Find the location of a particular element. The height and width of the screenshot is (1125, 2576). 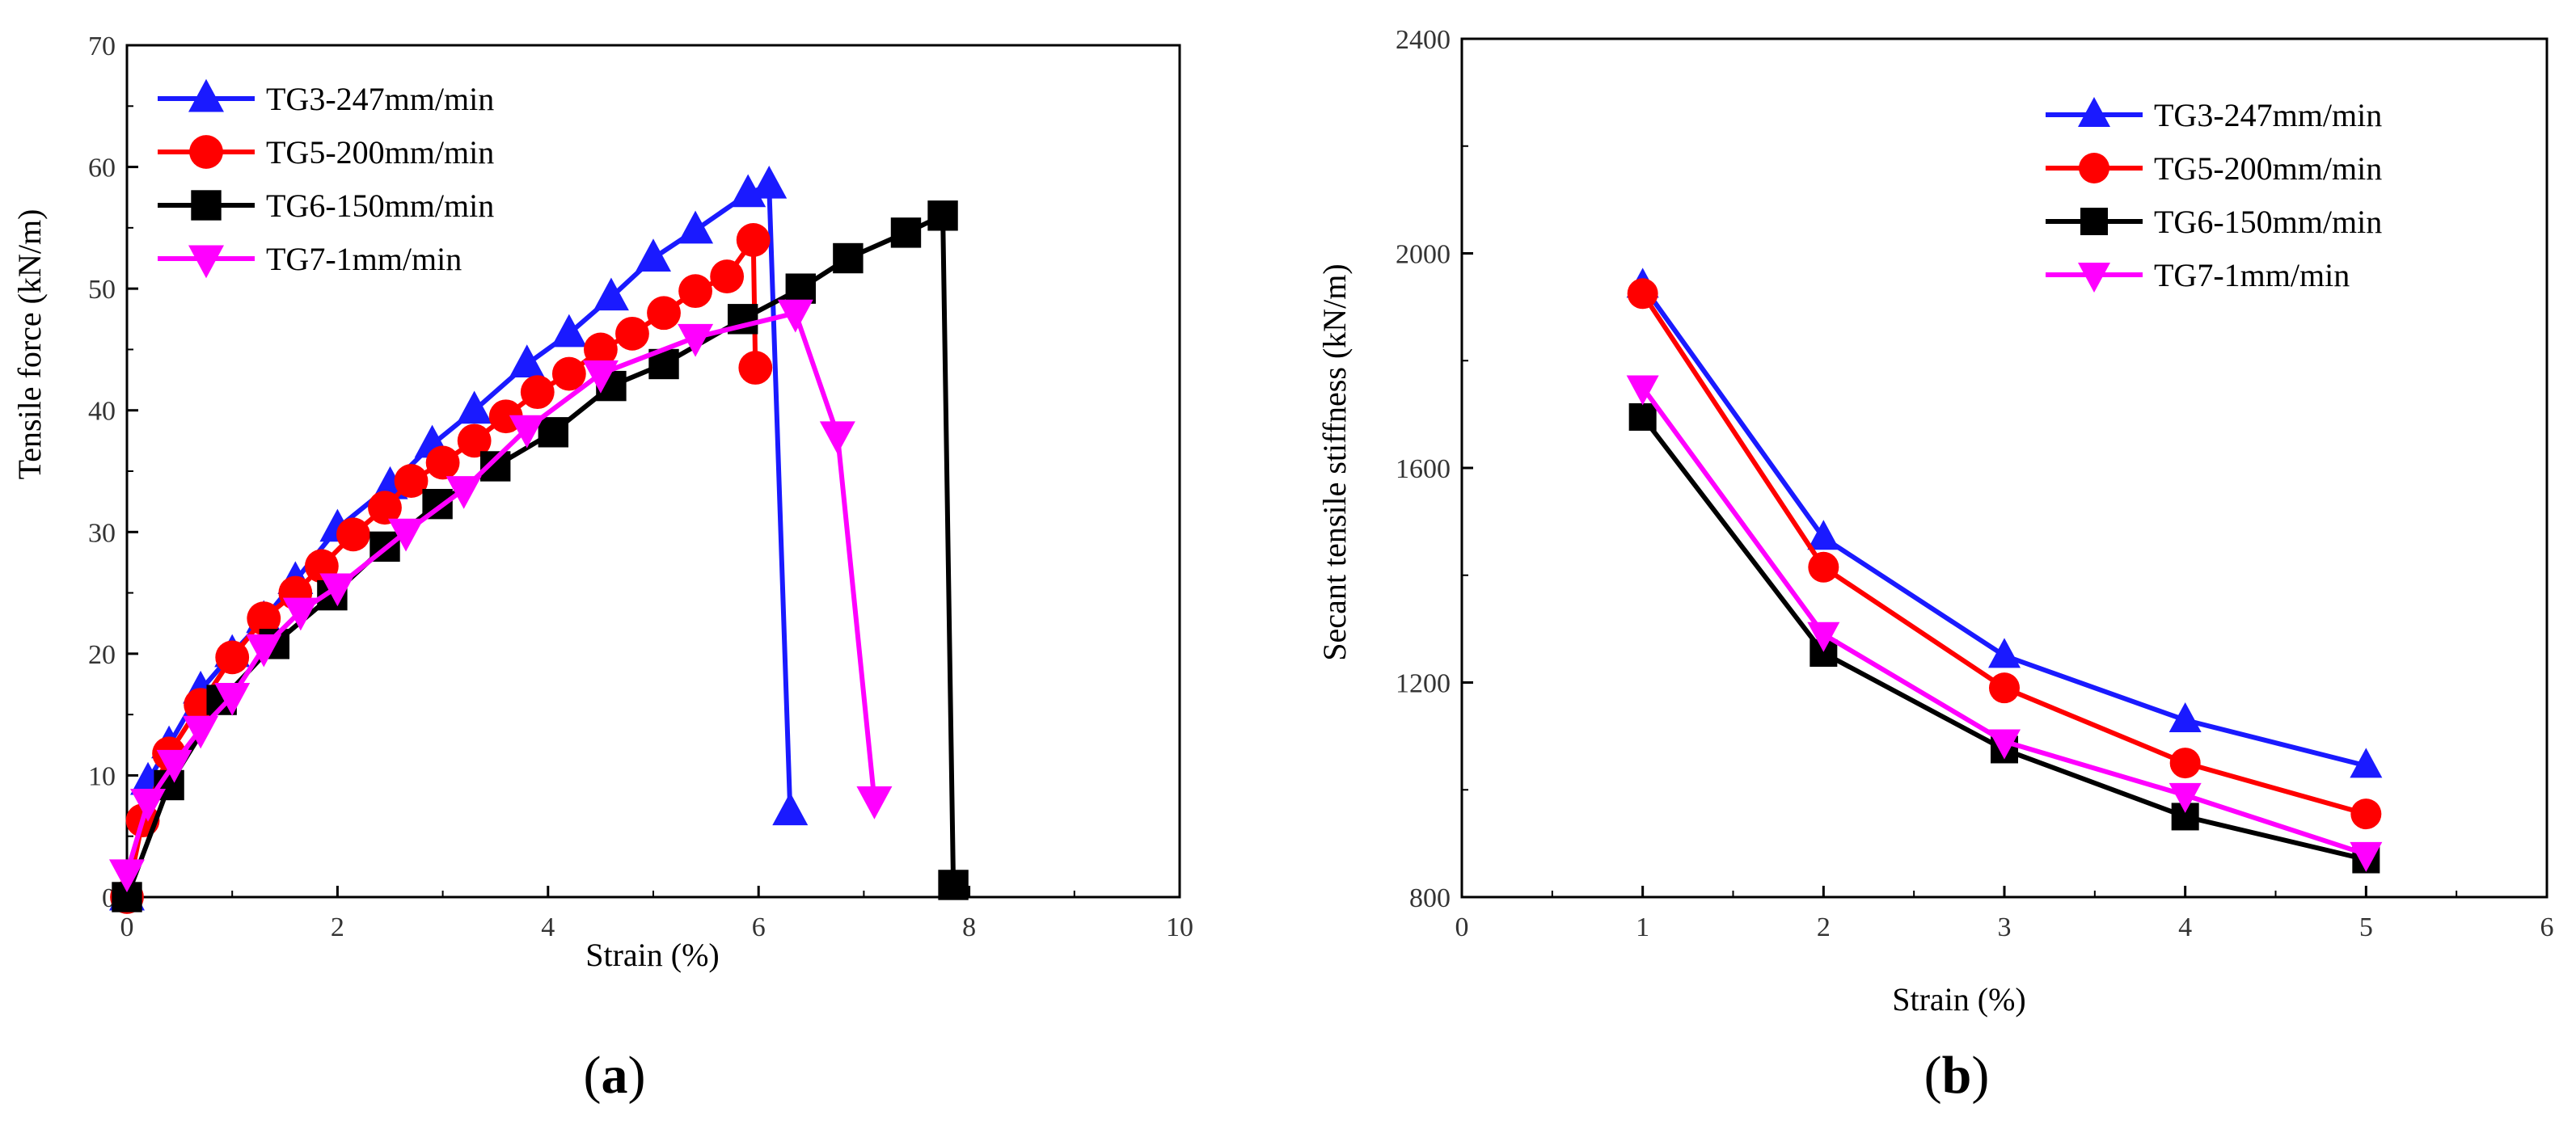

x-tick-label: 4 is located at coordinates (2185, 927).